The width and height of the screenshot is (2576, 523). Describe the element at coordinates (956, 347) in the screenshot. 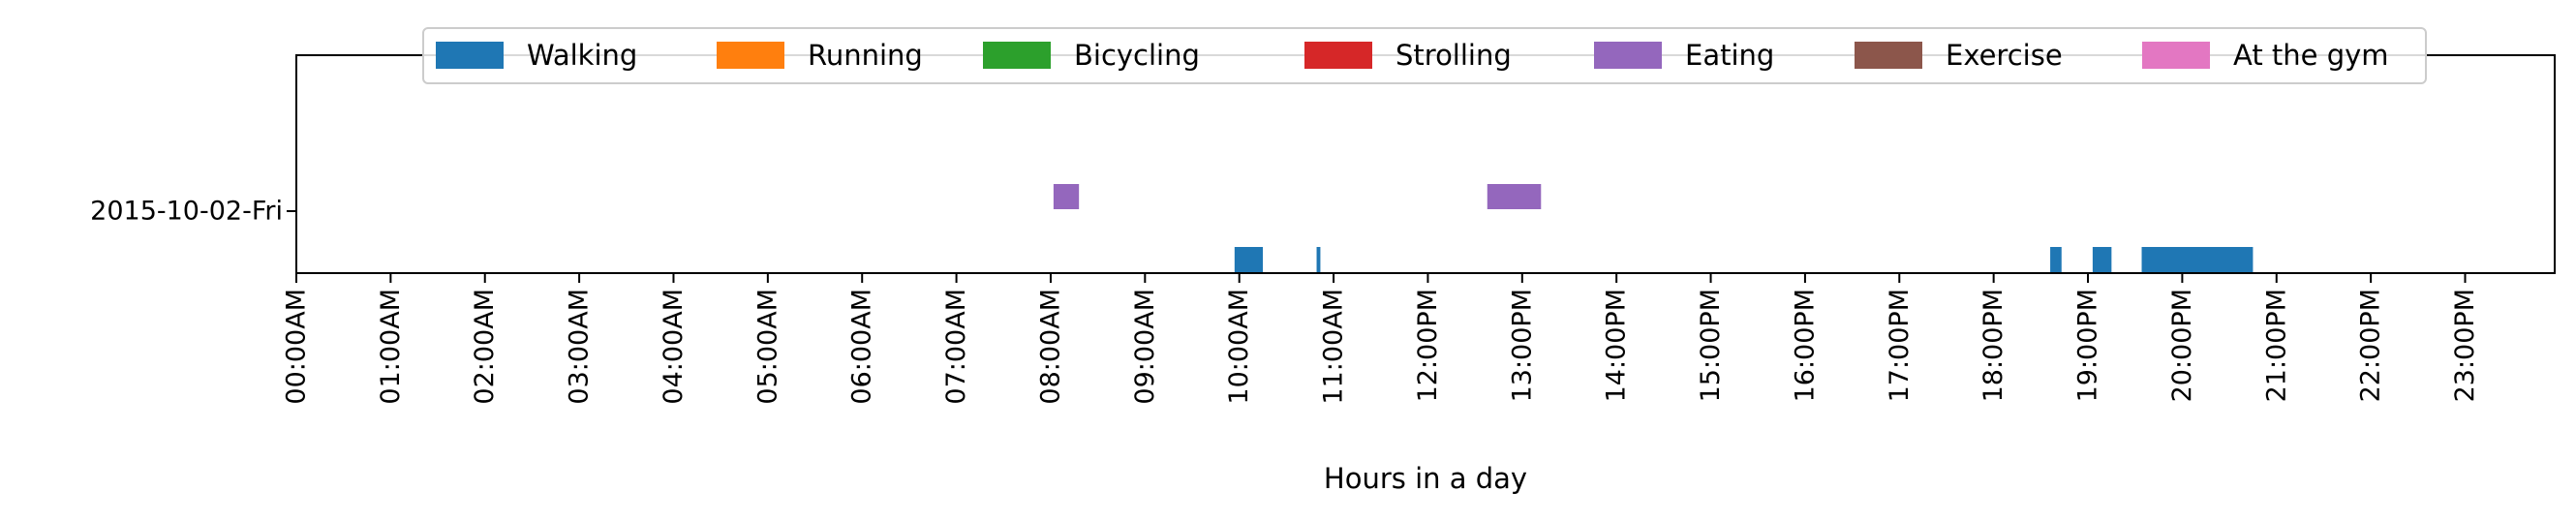

I see `x-tick-label: 07:00AM` at that location.